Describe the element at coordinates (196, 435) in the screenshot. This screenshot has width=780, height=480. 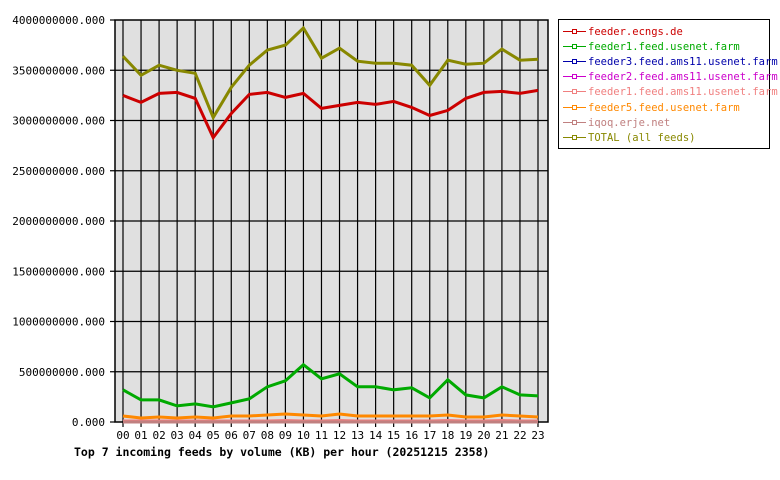
I see `x-tick-label: 04` at that location.